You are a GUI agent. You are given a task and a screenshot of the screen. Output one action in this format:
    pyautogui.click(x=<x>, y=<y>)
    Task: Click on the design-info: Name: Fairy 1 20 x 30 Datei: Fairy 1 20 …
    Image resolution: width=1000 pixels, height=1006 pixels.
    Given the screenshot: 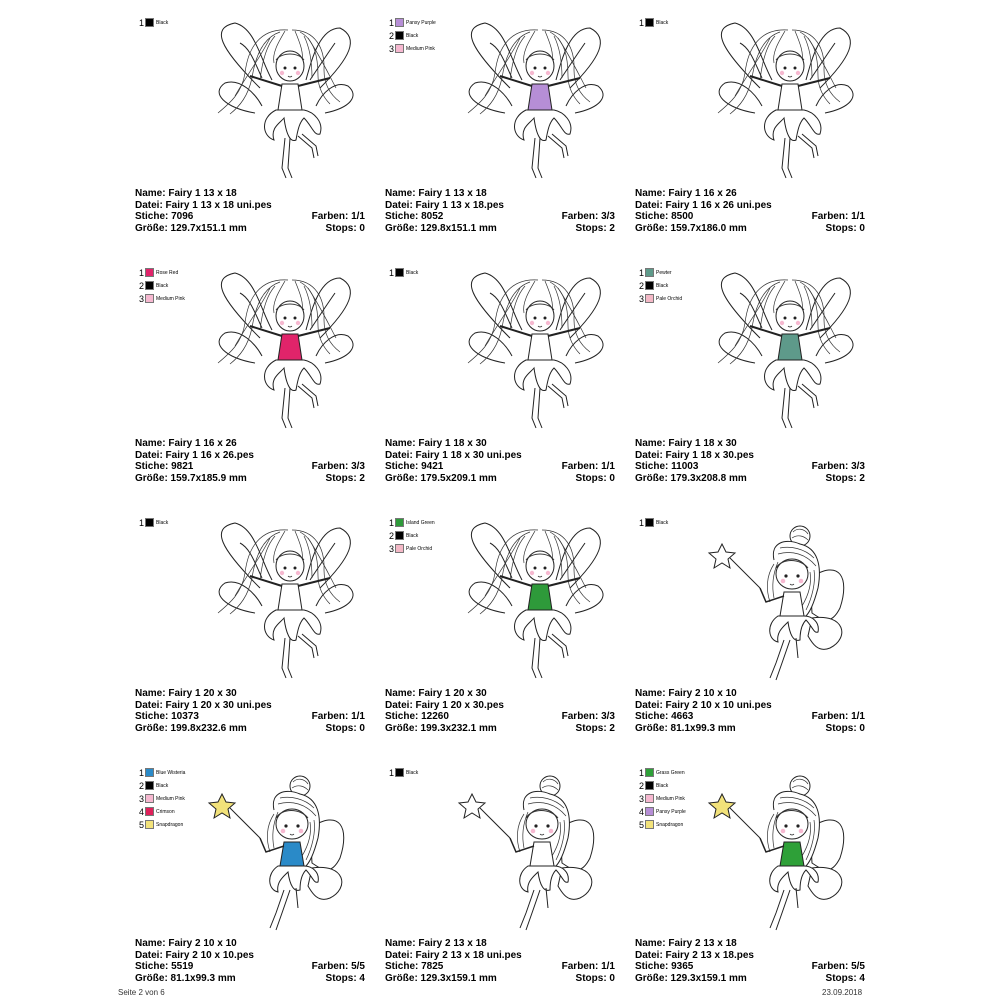 What is the action you would take?
    pyautogui.click(x=250, y=711)
    